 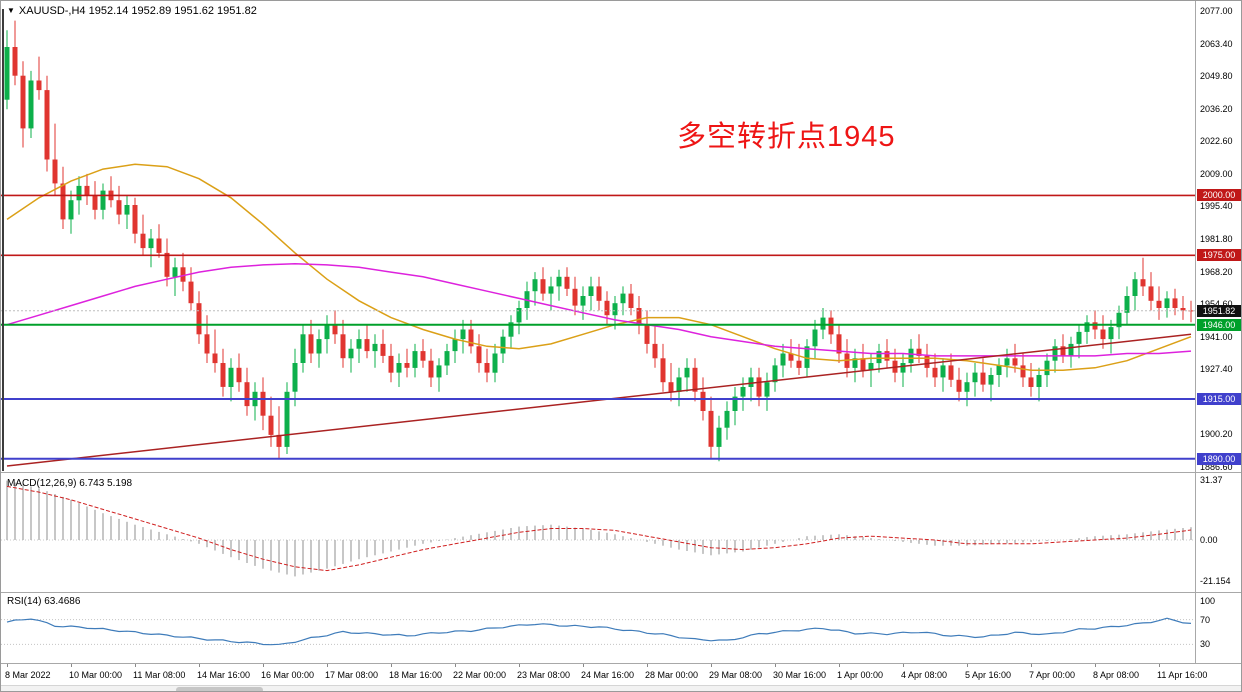 I want to click on current-price-tag: 1951.82, so click(x=1219, y=310).